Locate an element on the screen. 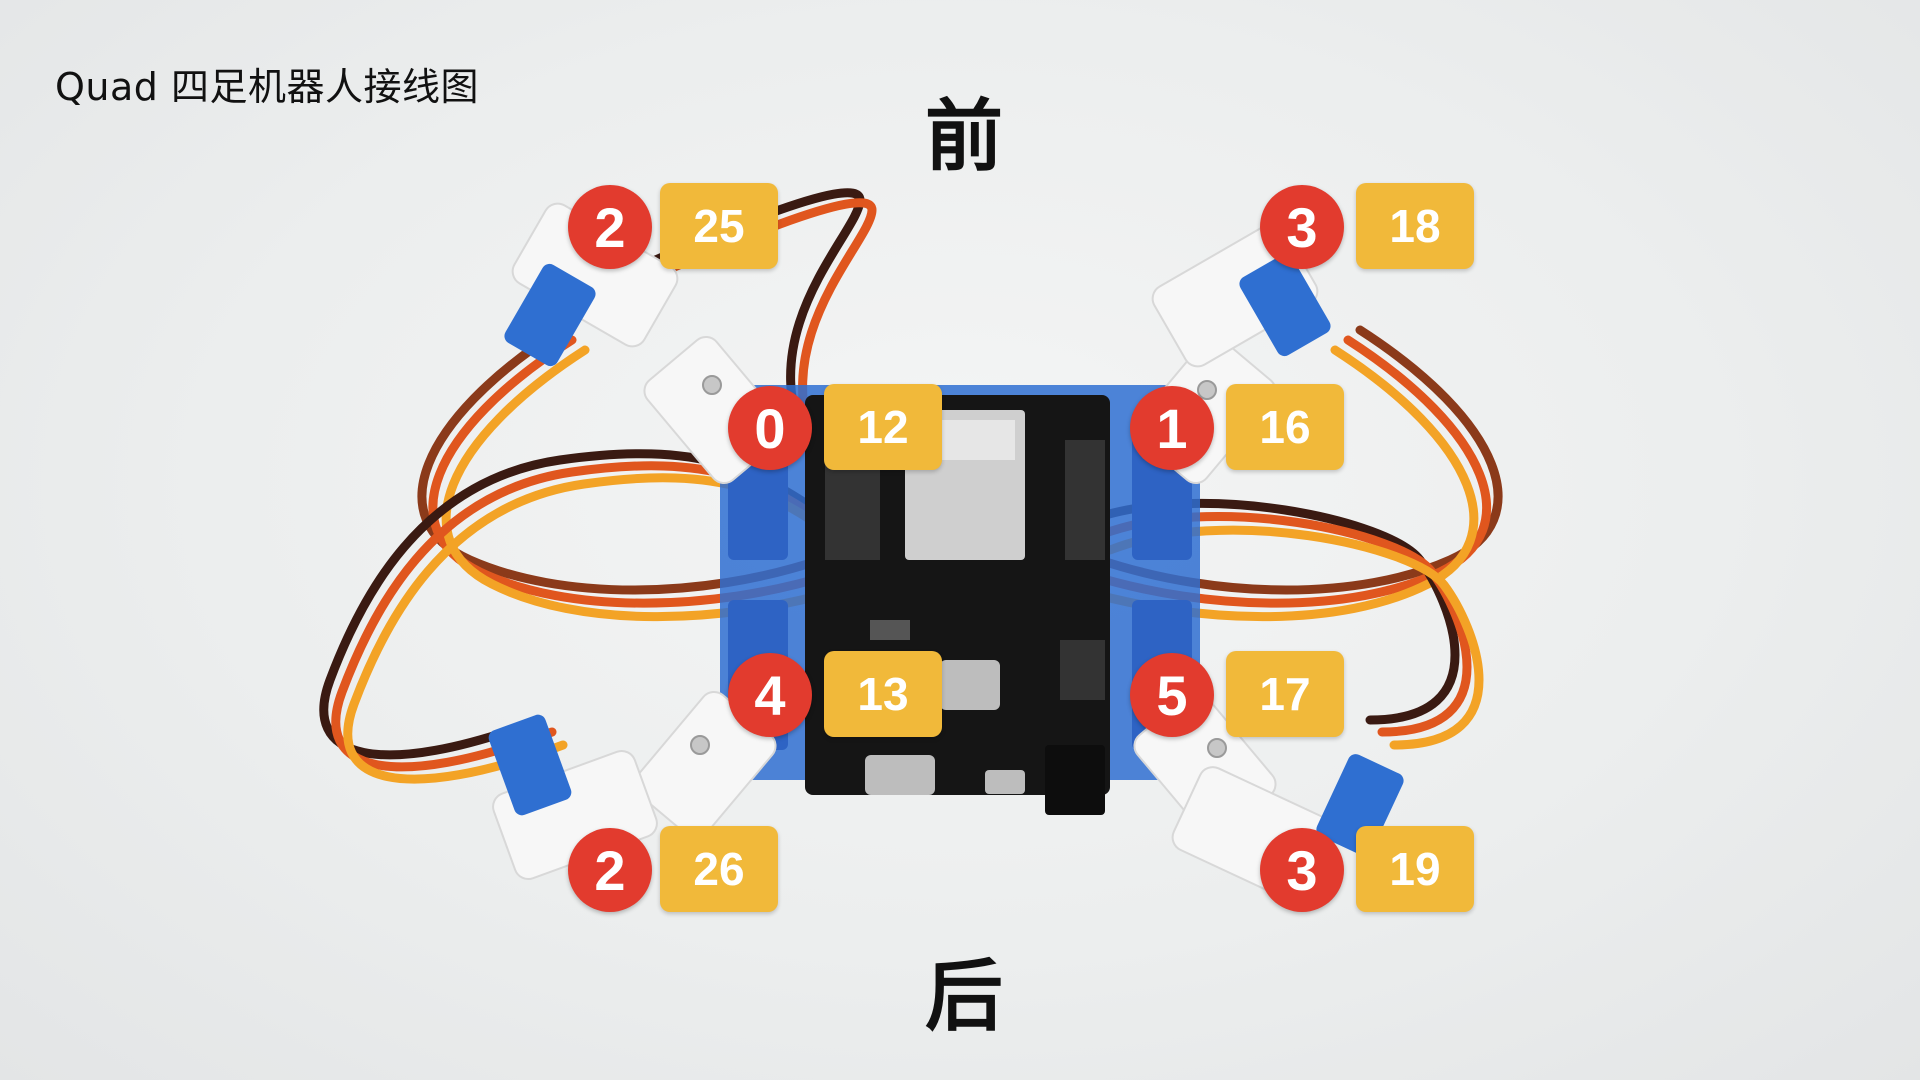 The width and height of the screenshot is (1920, 1080). servo-index-badge: 4 is located at coordinates (770, 695).